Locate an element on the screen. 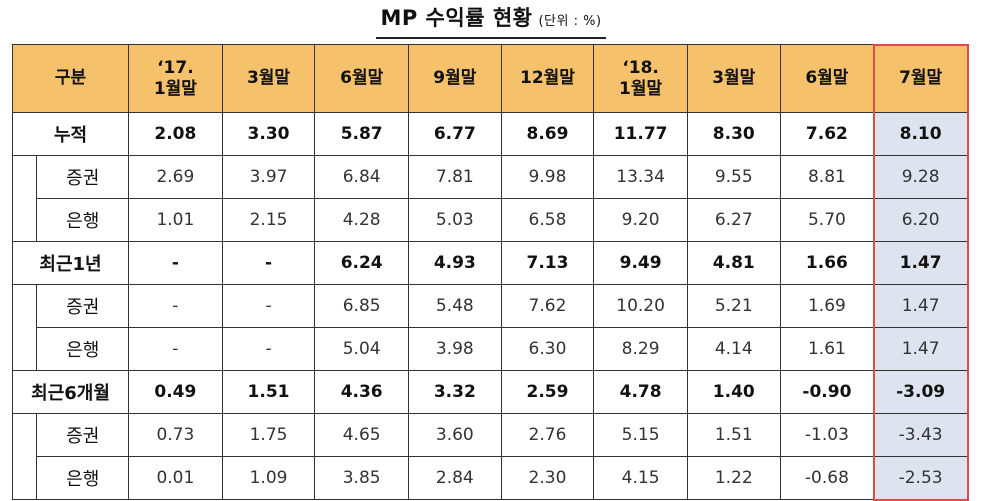 This screenshot has height=501, width=982. header-period-5: 12월말 is located at coordinates (547, 78).